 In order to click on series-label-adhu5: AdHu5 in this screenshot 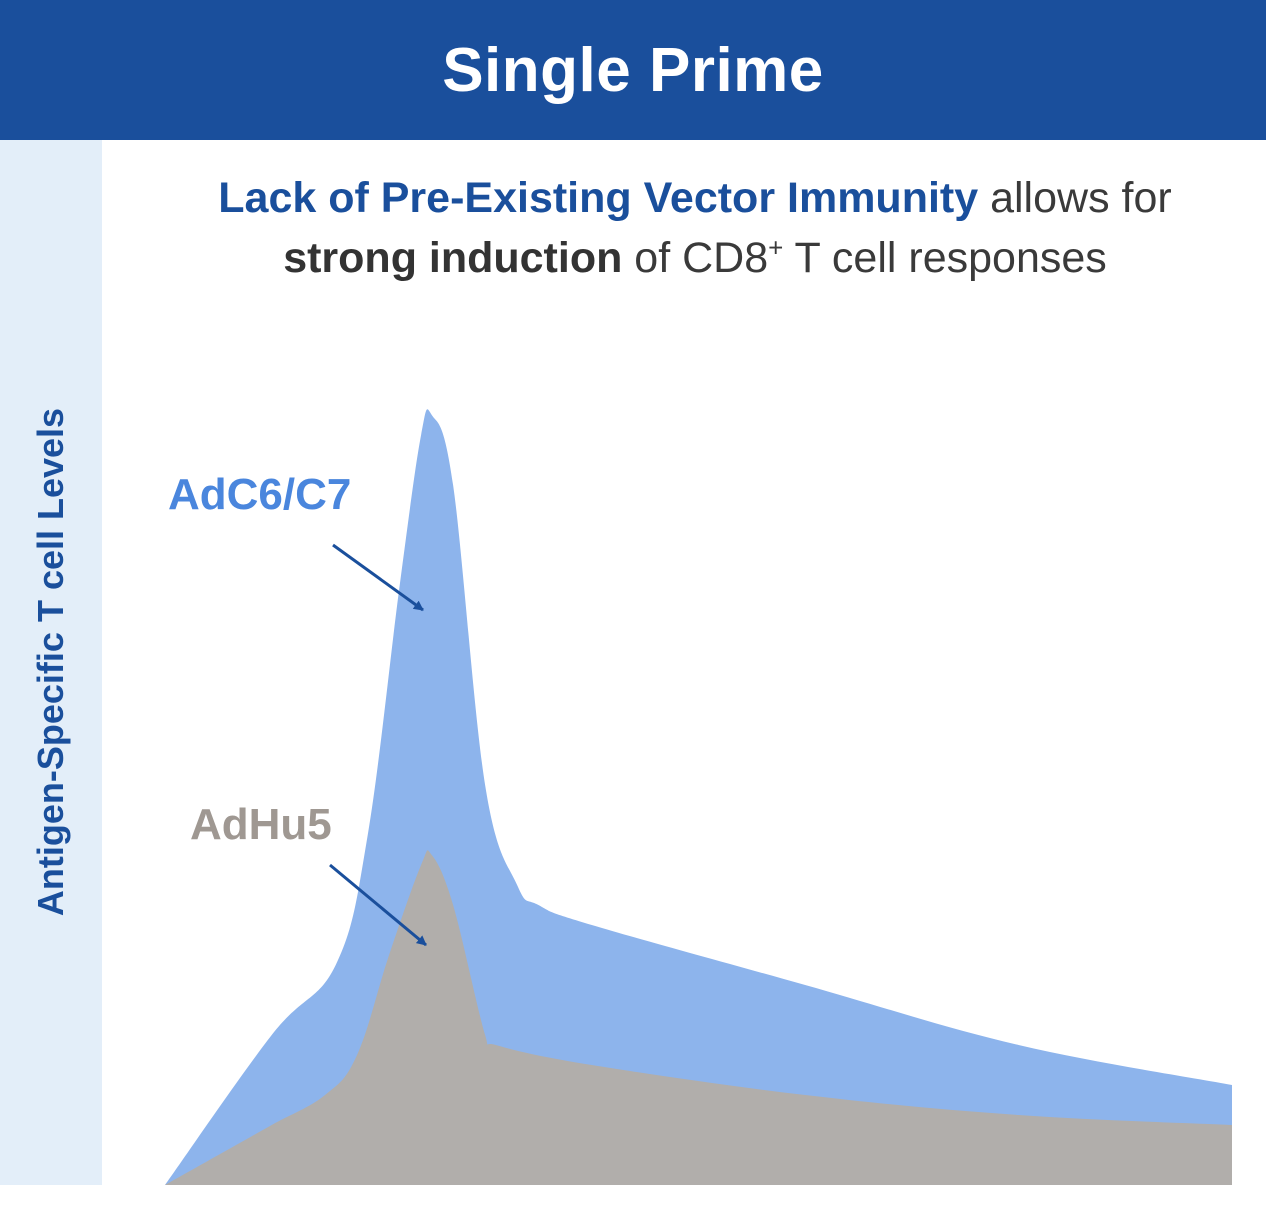, I will do `click(261, 824)`.